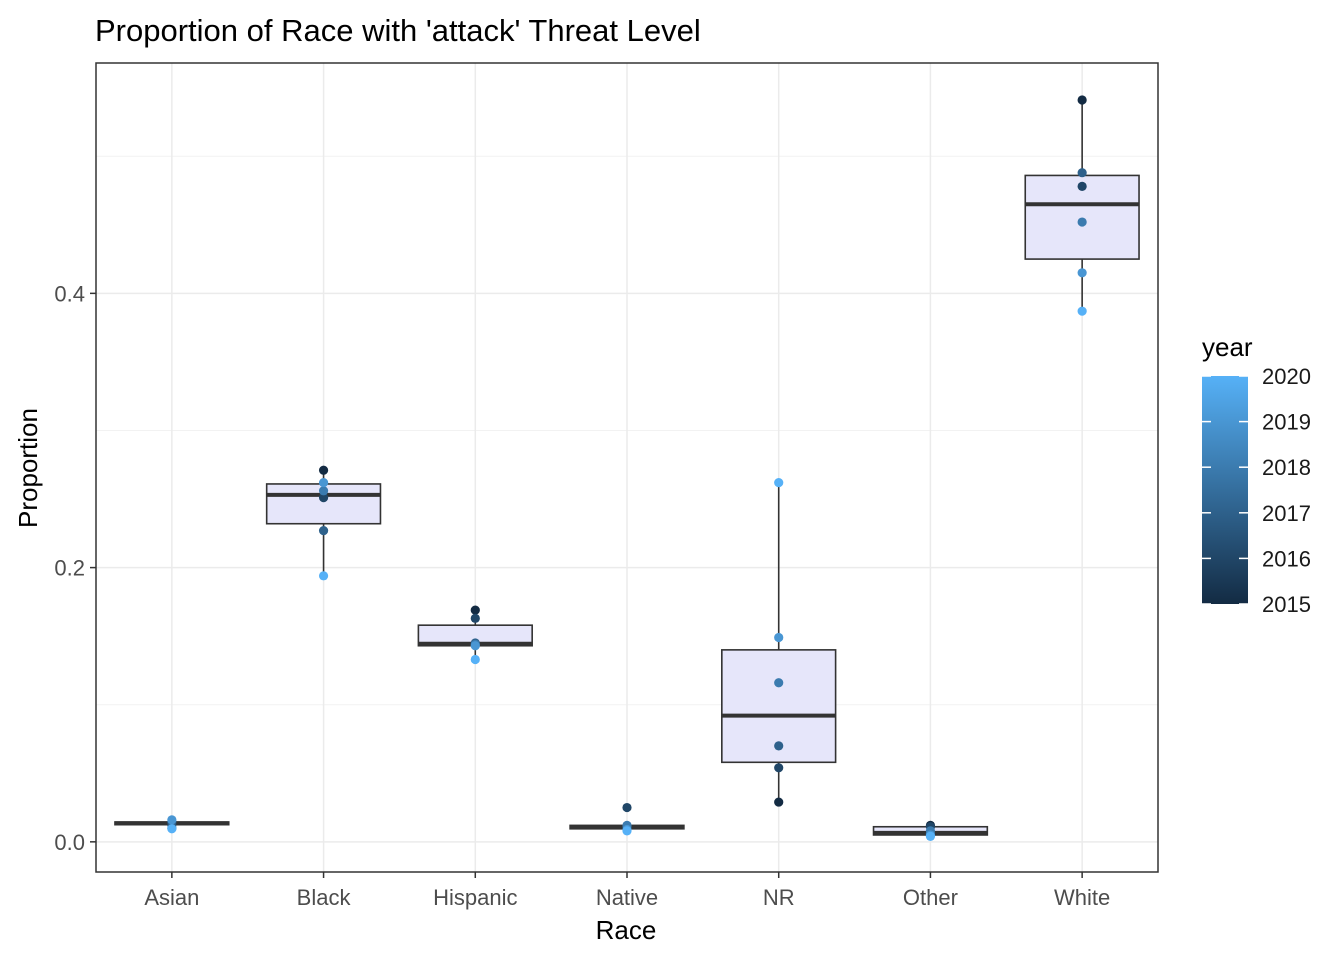  What do you see at coordinates (1082, 100) in the screenshot?
I see `data-point-white-2015` at bounding box center [1082, 100].